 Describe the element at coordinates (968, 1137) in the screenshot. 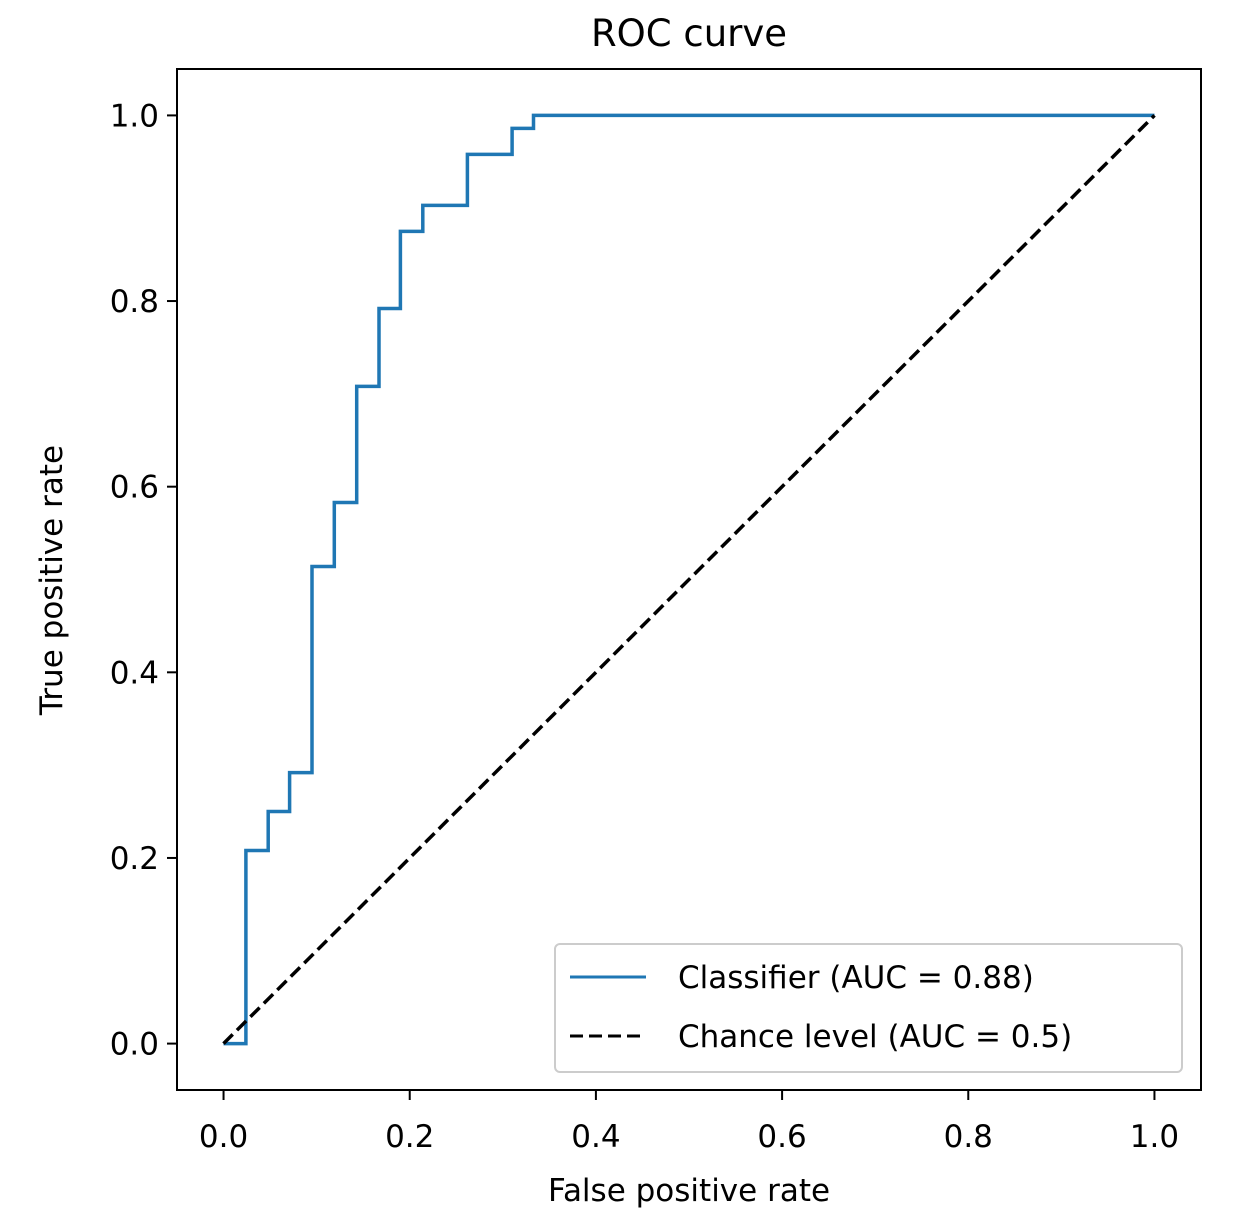

I see `x-tick-label: 0.8` at that location.